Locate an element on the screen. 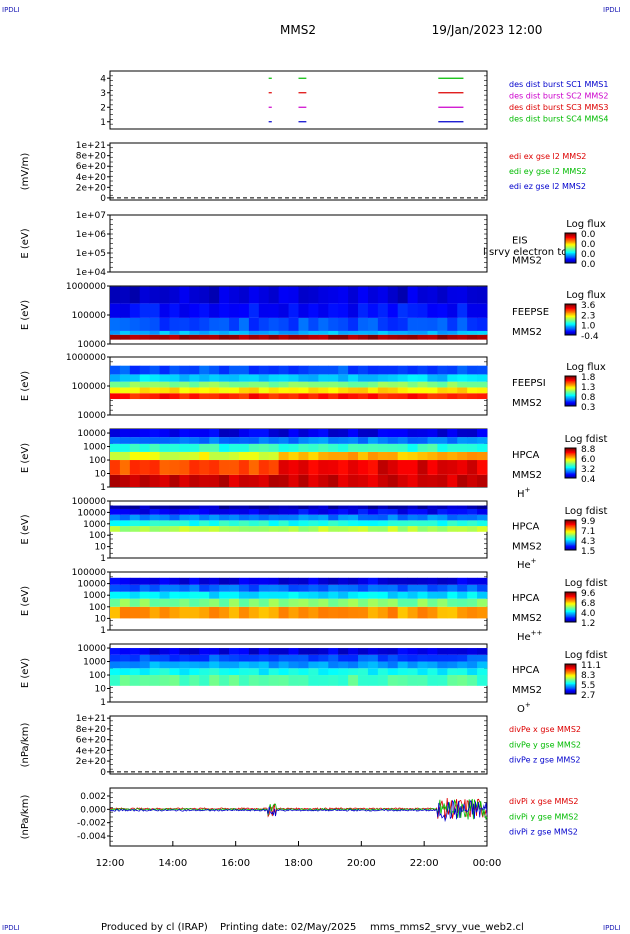  x-tick-label: 16:00 is located at coordinates (235, 863).